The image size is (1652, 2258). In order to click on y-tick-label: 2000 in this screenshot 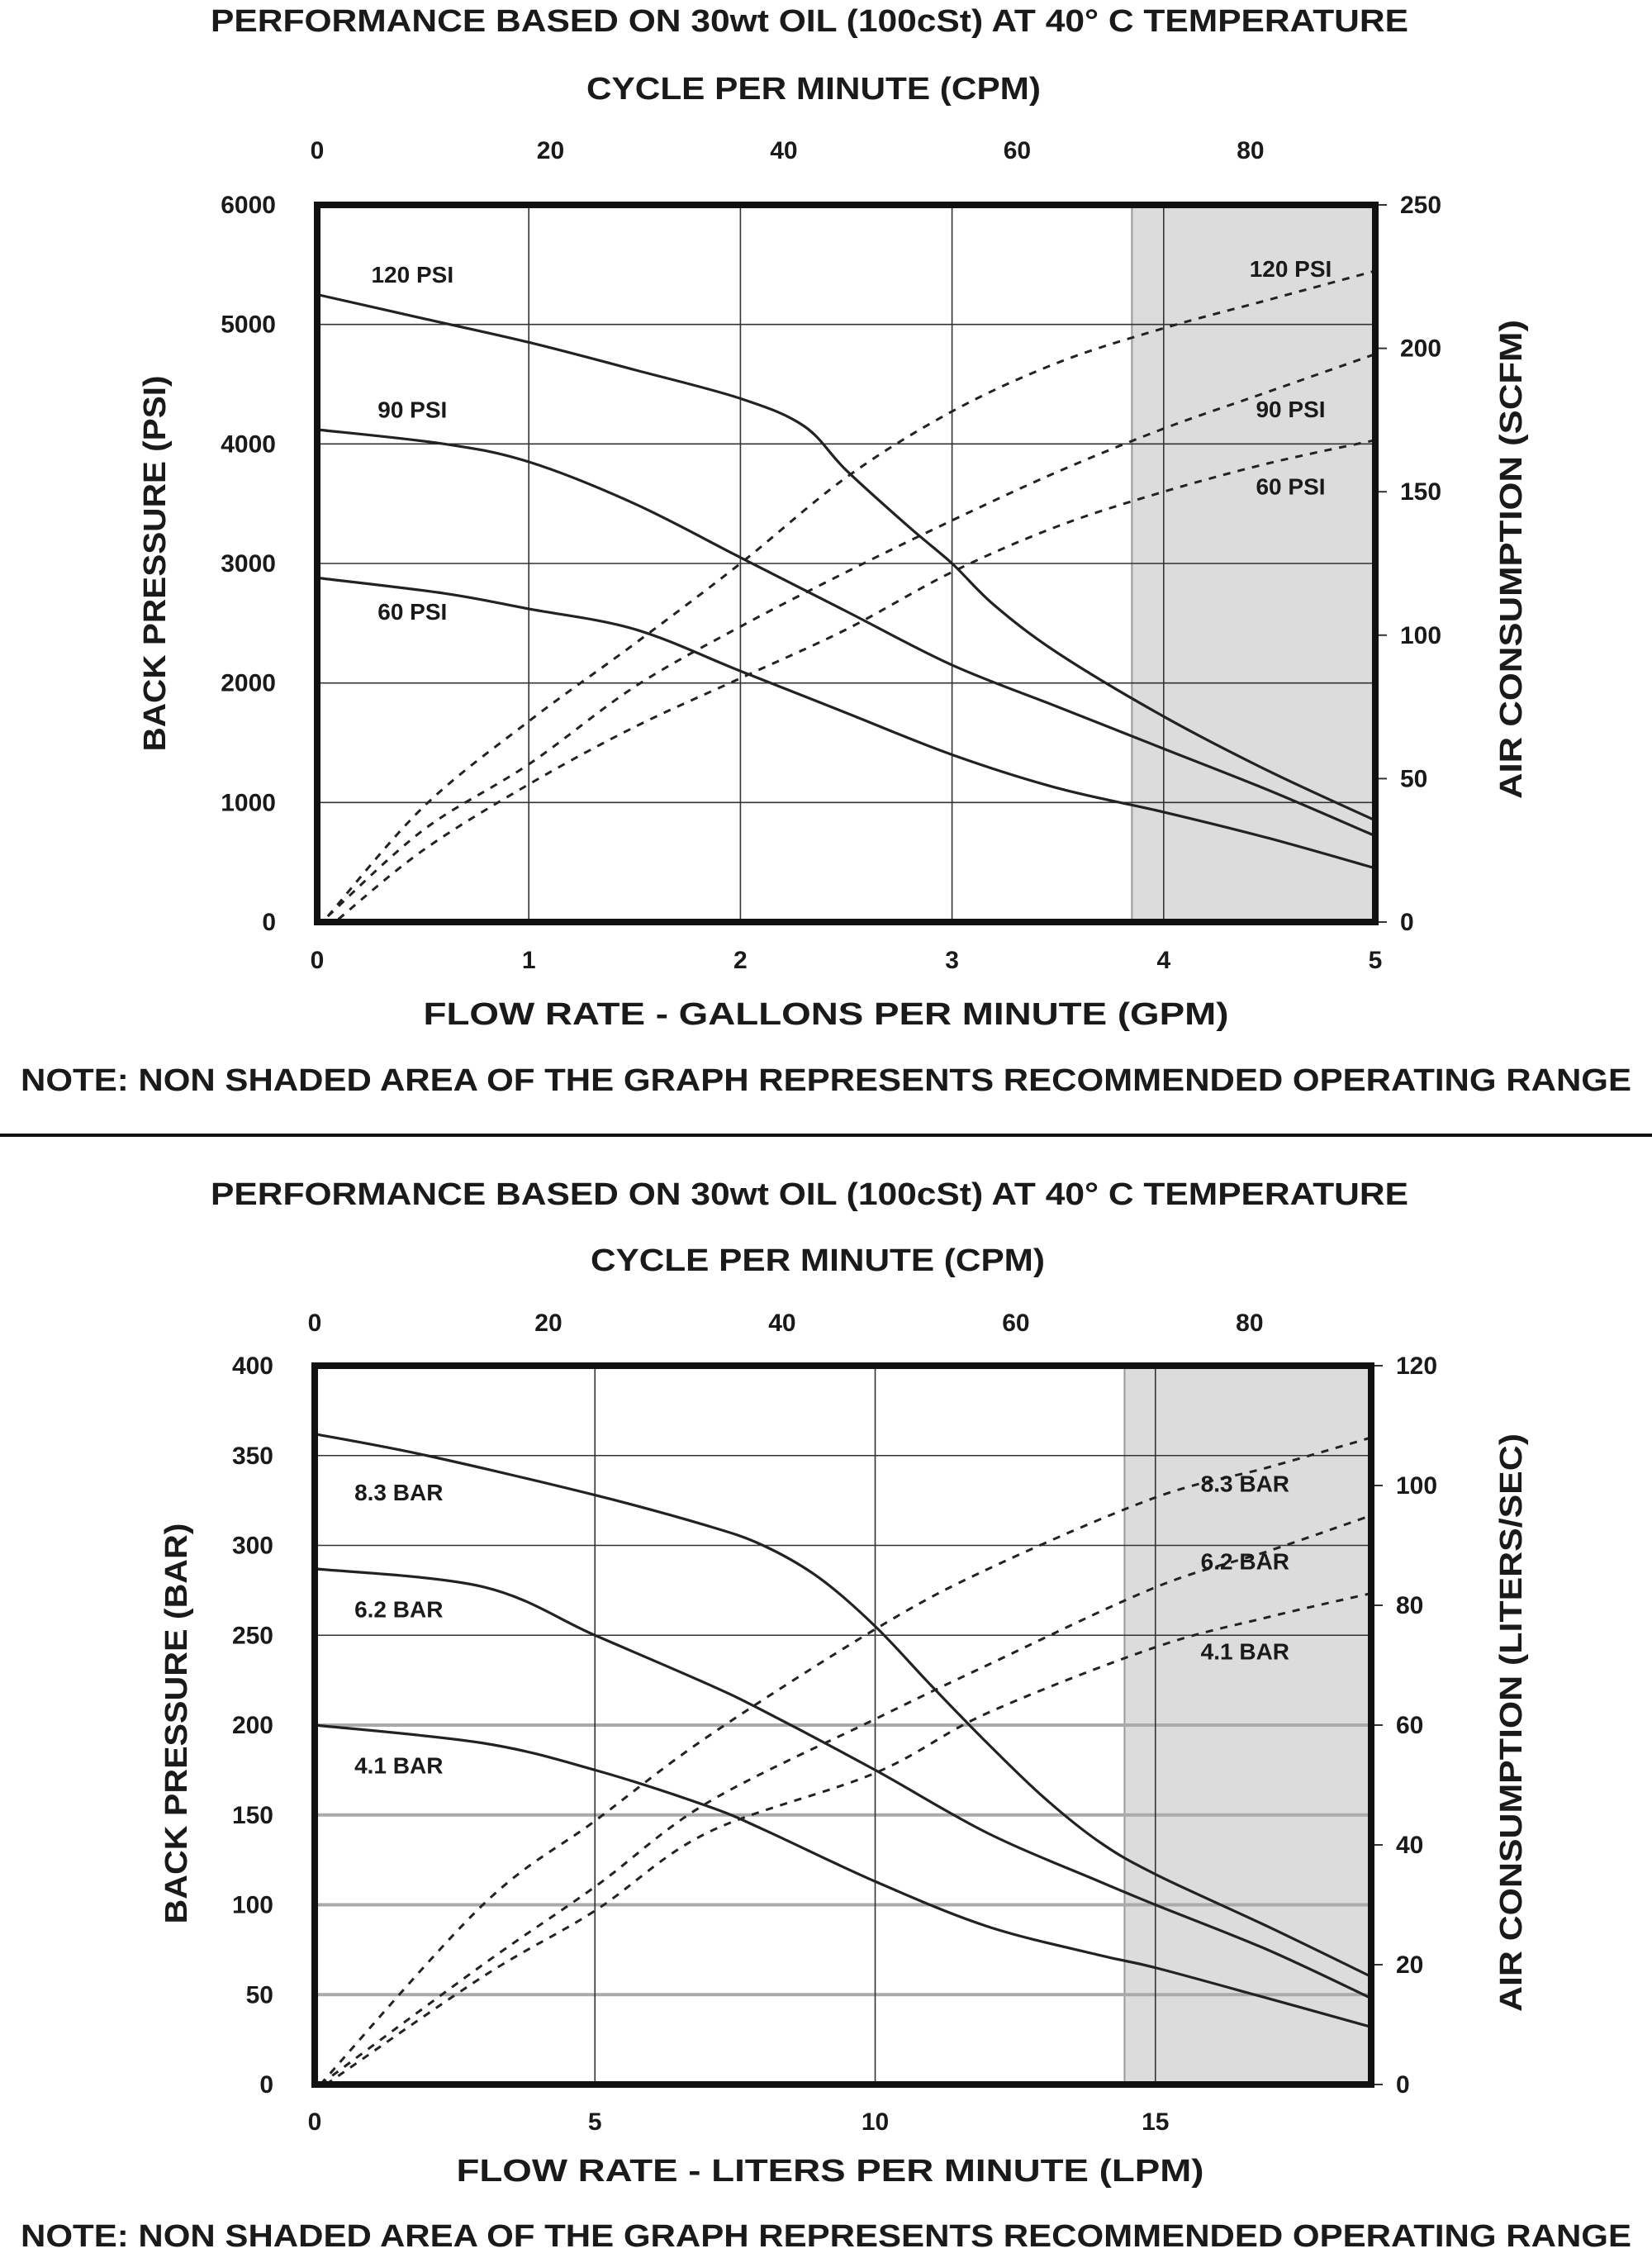, I will do `click(248, 683)`.